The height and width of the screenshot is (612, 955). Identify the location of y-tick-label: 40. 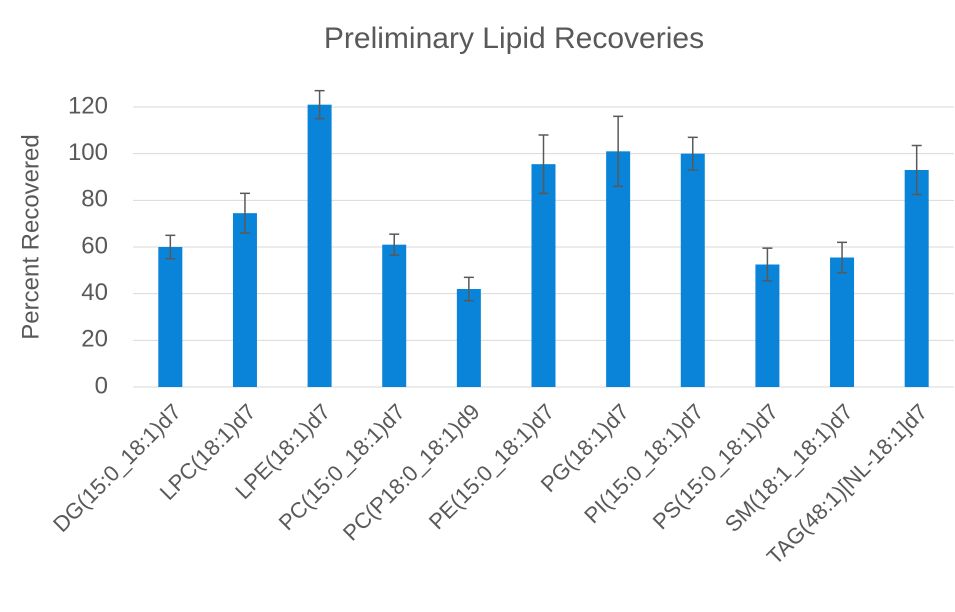
(94, 292).